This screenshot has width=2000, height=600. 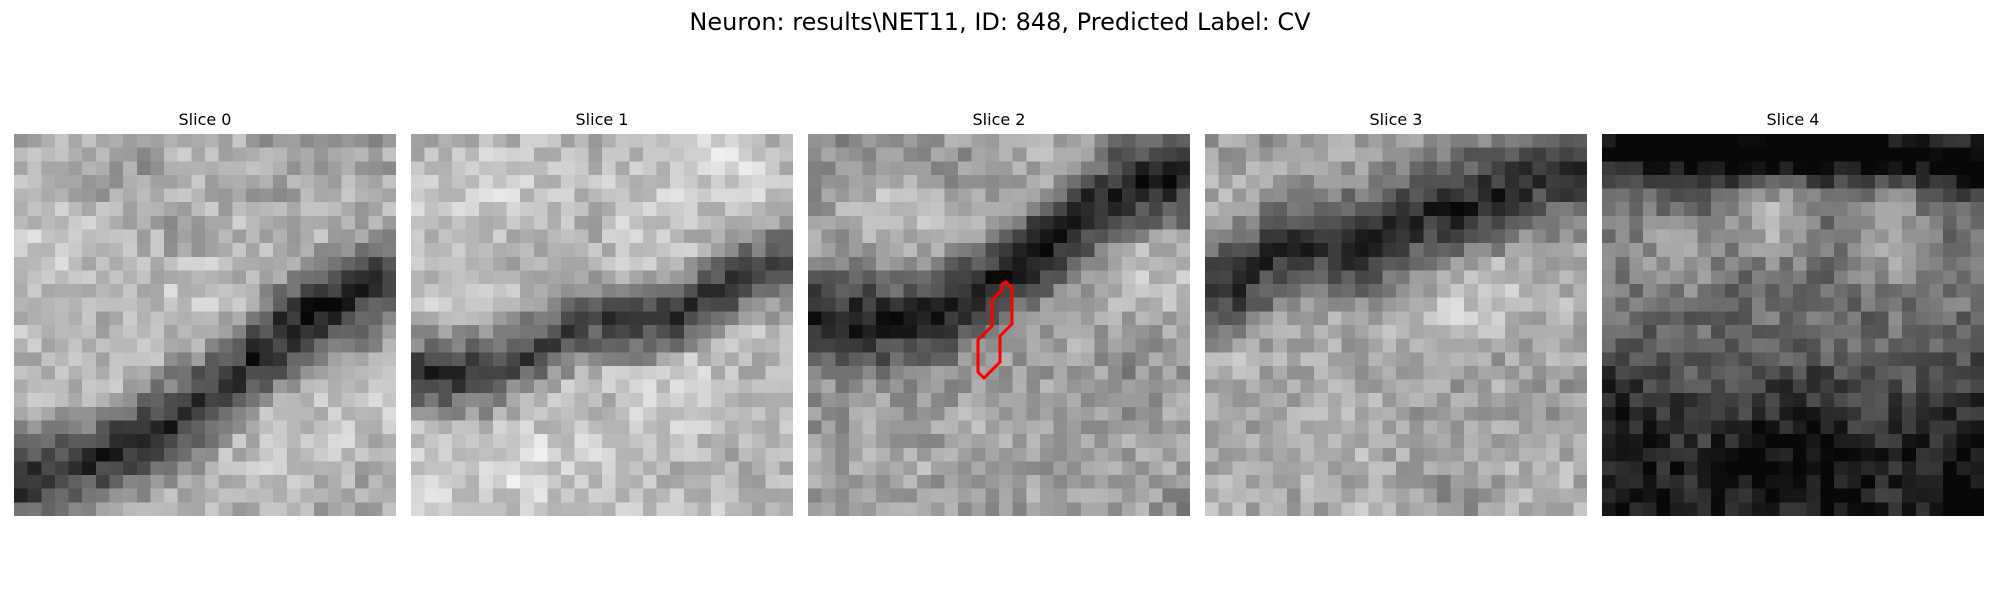 What do you see at coordinates (602, 119) in the screenshot?
I see `slice-title-1: Slice 1` at bounding box center [602, 119].